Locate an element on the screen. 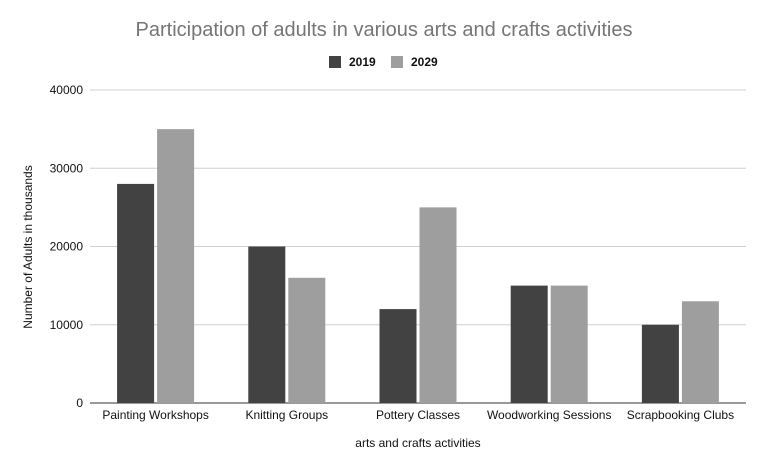 The width and height of the screenshot is (763, 469). x-tick-label: Pottery Classes is located at coordinates (418, 415).